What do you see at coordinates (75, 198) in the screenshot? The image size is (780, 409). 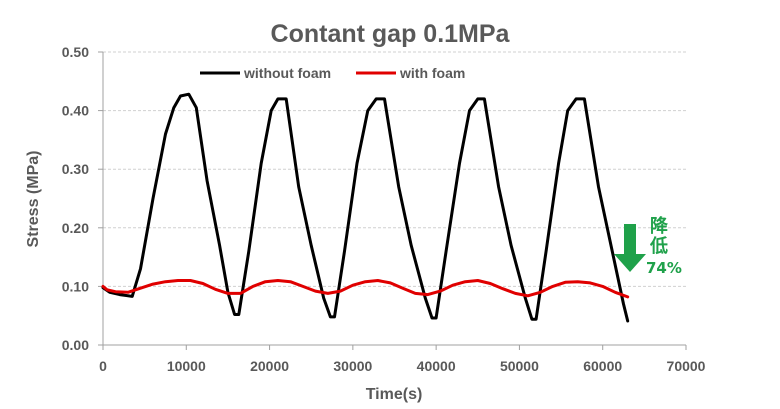 I see `y-tick-labels: 0.00 0.10 0.20 0.30 0.40 0.50` at bounding box center [75, 198].